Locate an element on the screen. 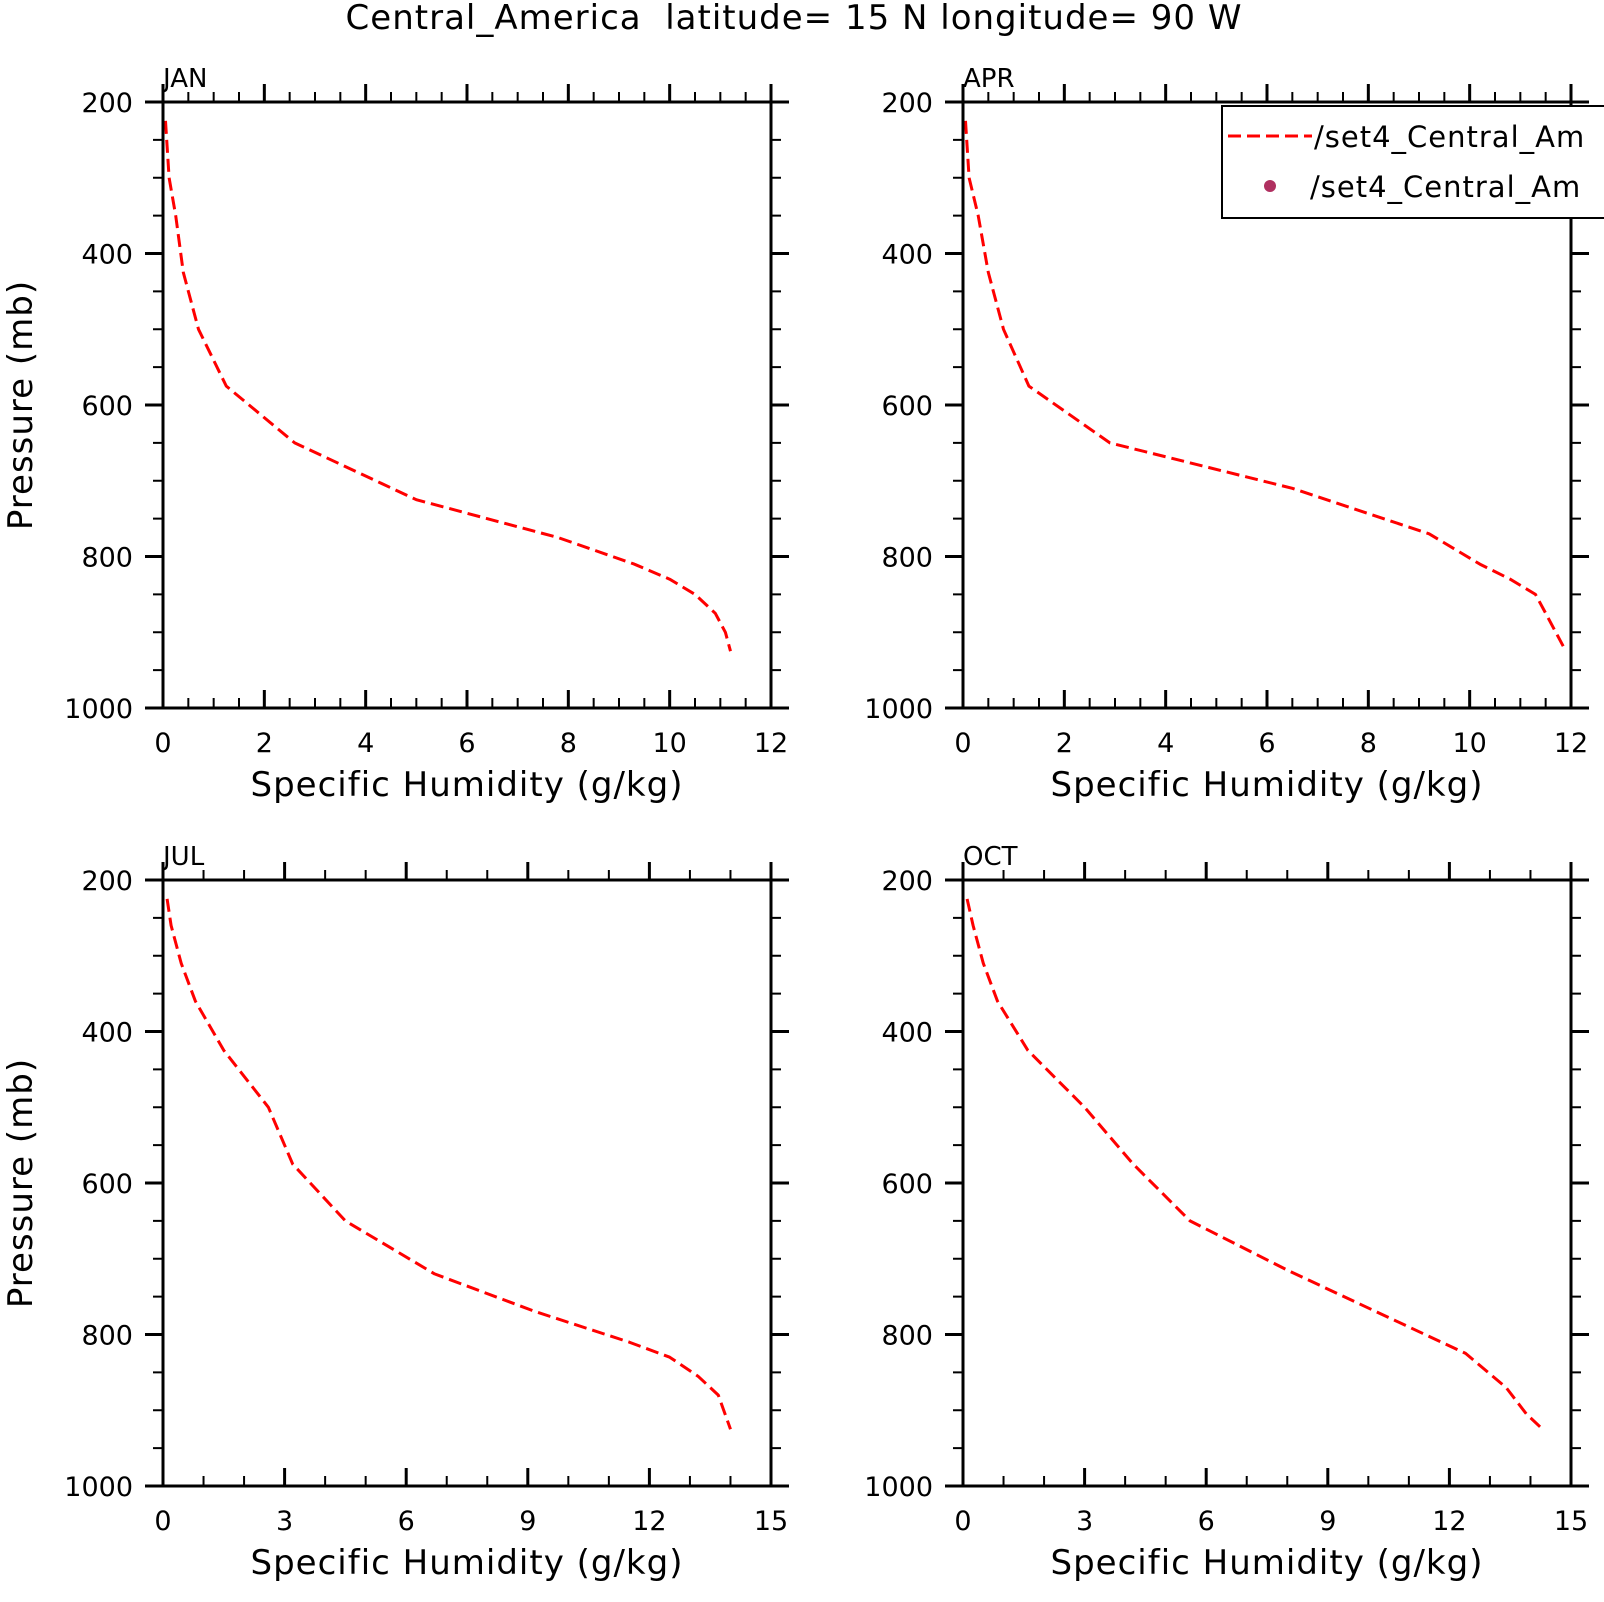 The width and height of the screenshot is (1604, 1602). panel-title: JAN is located at coordinates (184, 79).